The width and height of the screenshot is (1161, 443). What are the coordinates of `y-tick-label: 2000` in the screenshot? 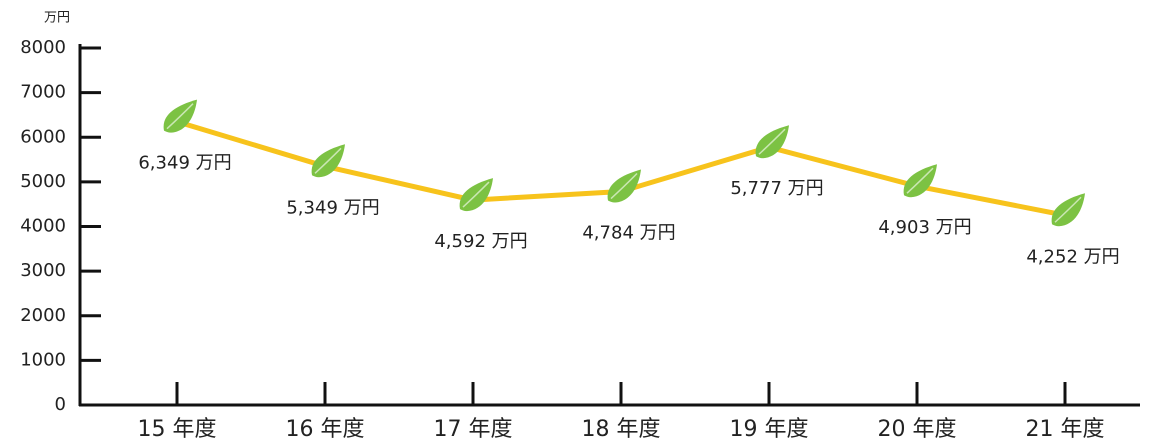 It's located at (43, 315).